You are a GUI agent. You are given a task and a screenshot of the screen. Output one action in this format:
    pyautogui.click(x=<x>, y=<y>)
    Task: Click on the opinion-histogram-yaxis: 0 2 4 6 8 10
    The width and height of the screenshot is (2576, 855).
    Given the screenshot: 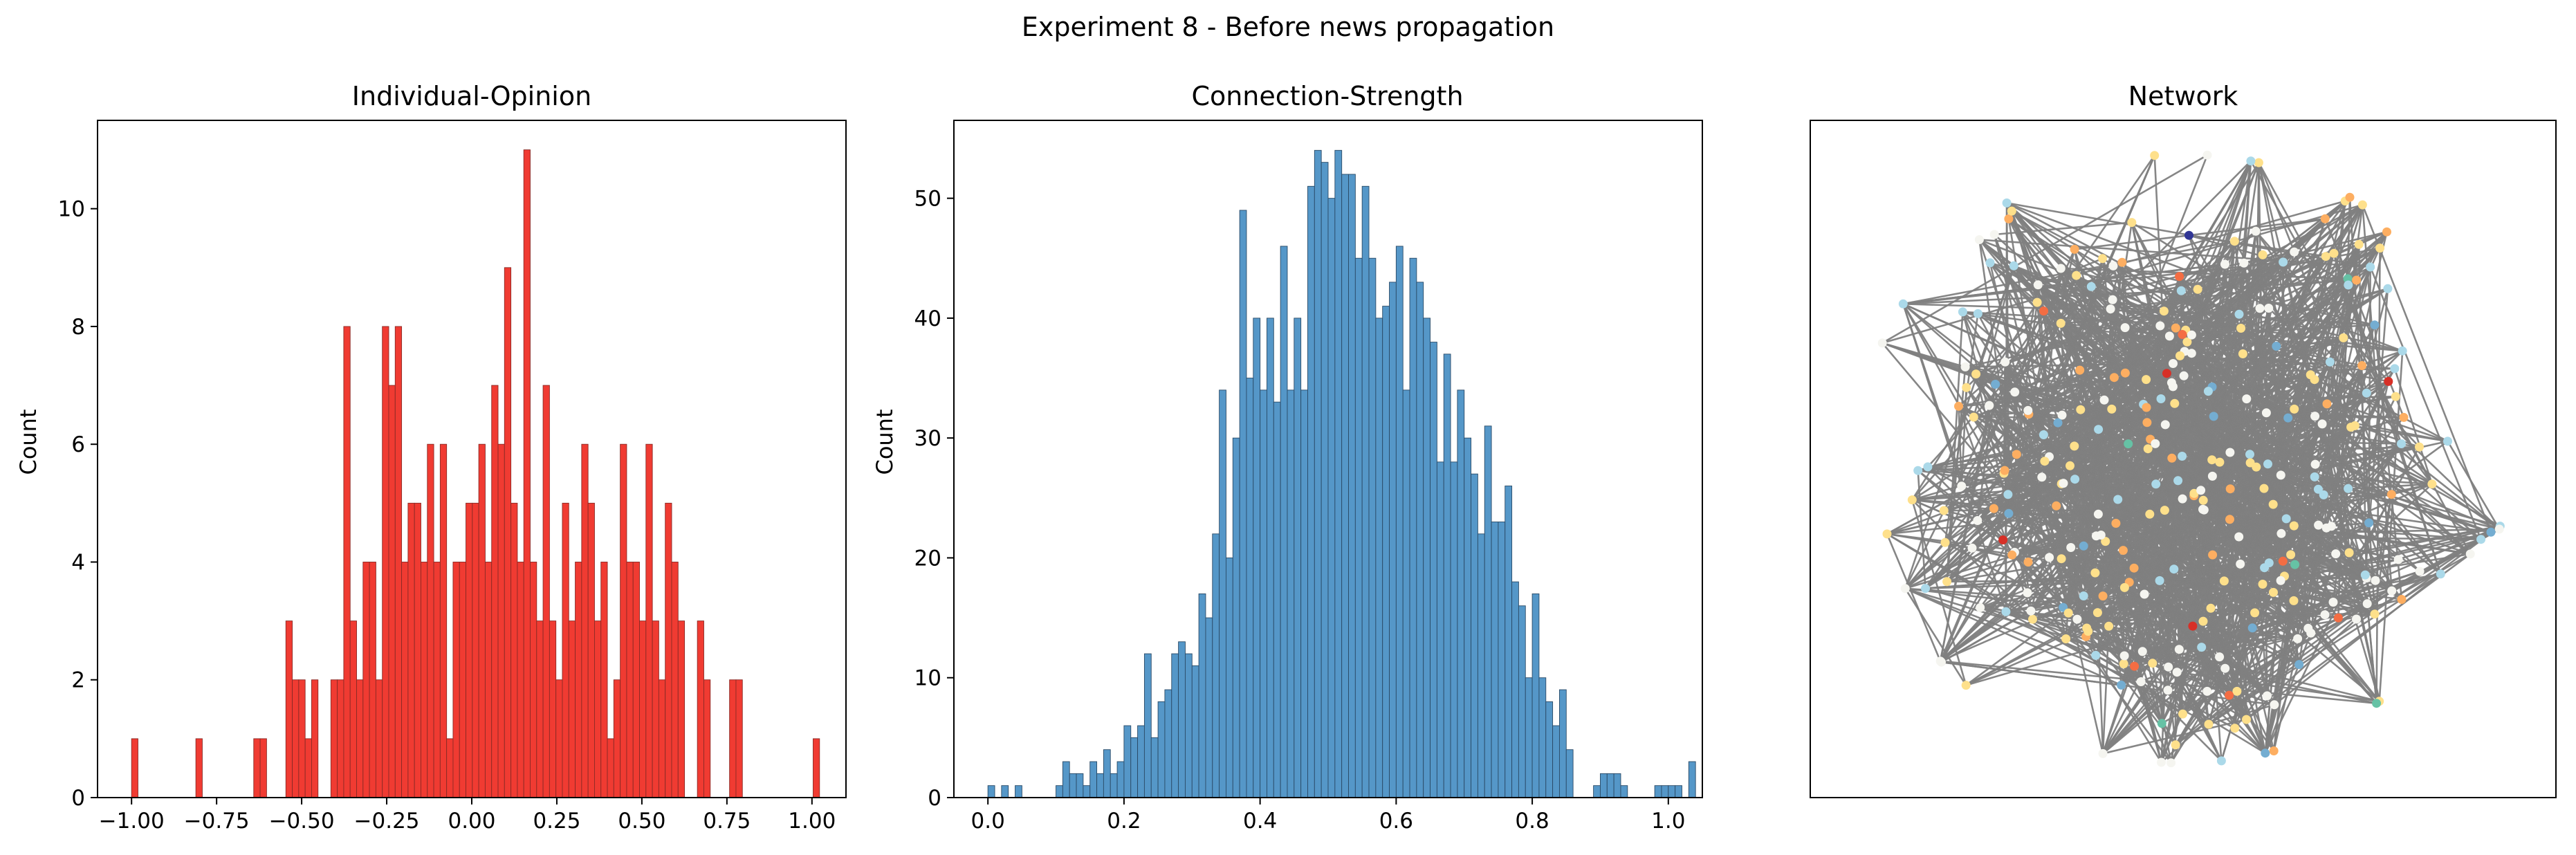 What is the action you would take?
    pyautogui.click(x=78, y=504)
    